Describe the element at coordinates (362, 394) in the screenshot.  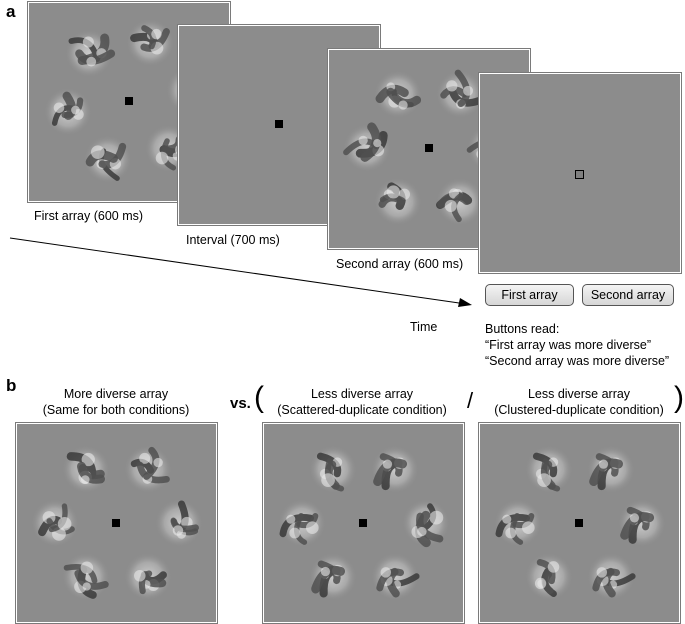
I see `less-scattered-title-line-1: Less diverse array` at that location.